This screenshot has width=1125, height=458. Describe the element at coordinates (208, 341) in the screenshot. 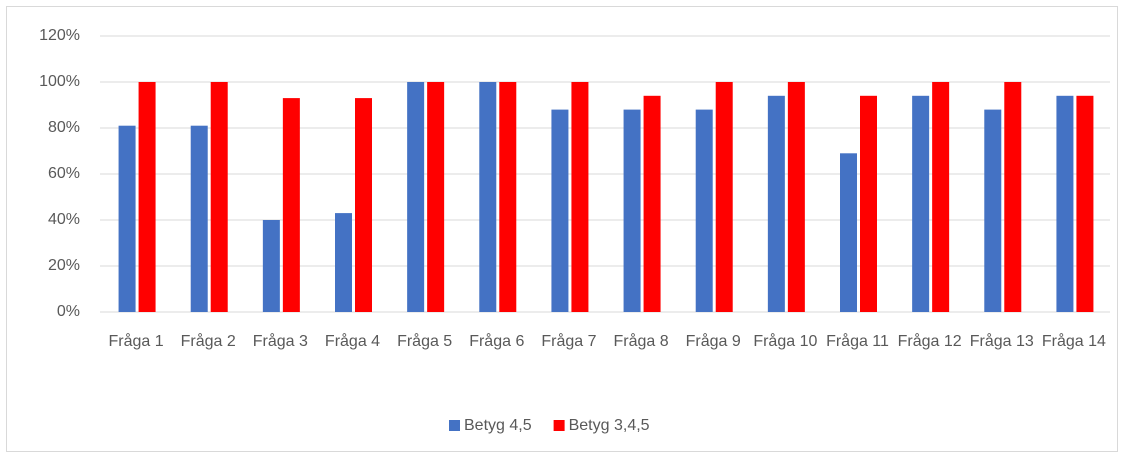

I see `x-tick-label: Fråga 2` at that location.